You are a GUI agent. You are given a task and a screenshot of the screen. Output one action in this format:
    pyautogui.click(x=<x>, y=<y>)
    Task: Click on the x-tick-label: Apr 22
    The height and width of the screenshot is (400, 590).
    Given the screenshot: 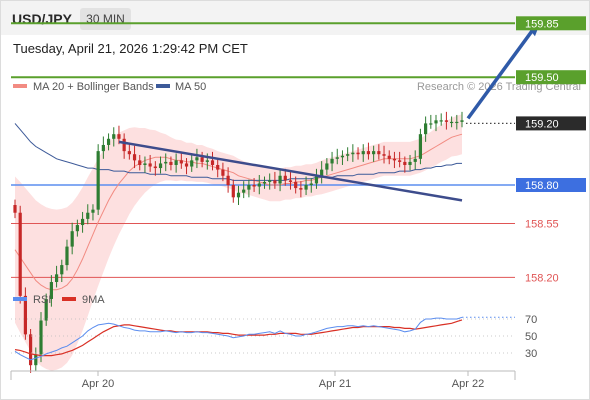 What is the action you would take?
    pyautogui.click(x=468, y=384)
    